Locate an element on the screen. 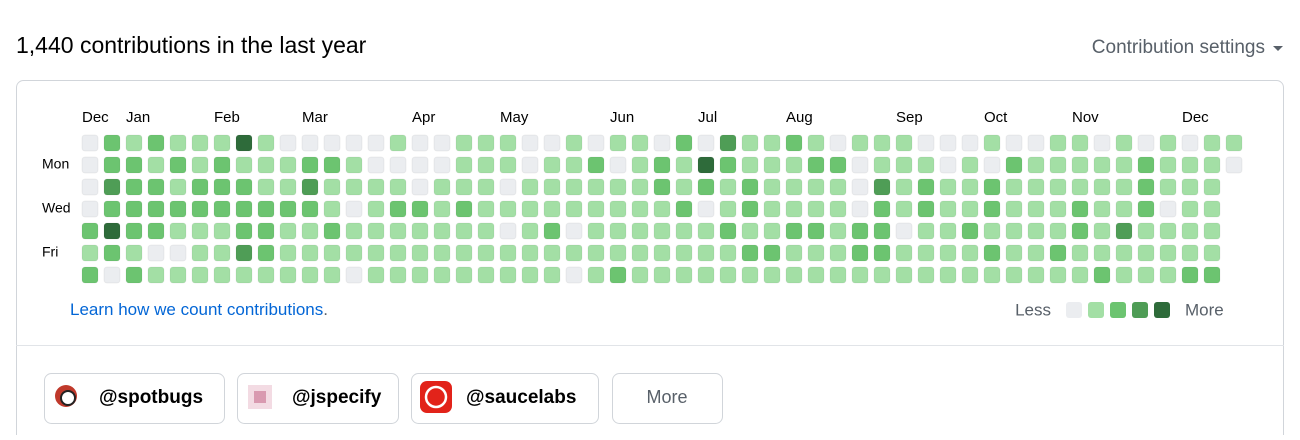  month-label: Sep is located at coordinates (909, 117).